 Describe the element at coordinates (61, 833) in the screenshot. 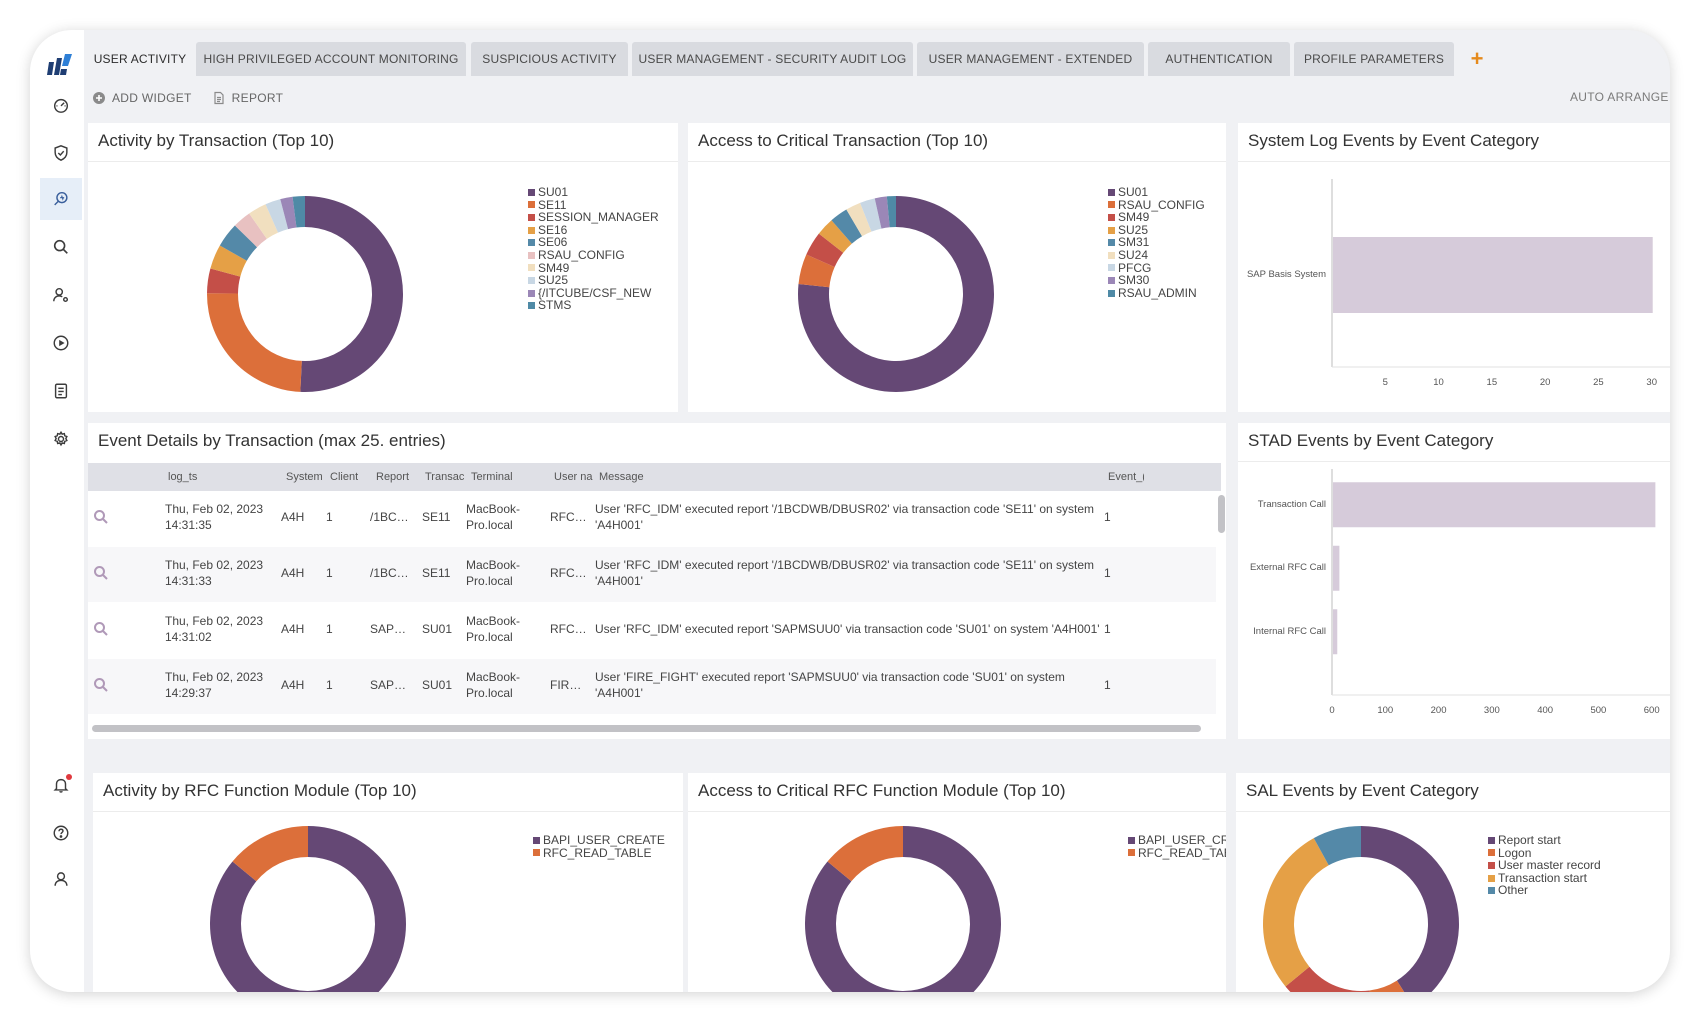

I see `help-icon` at that location.